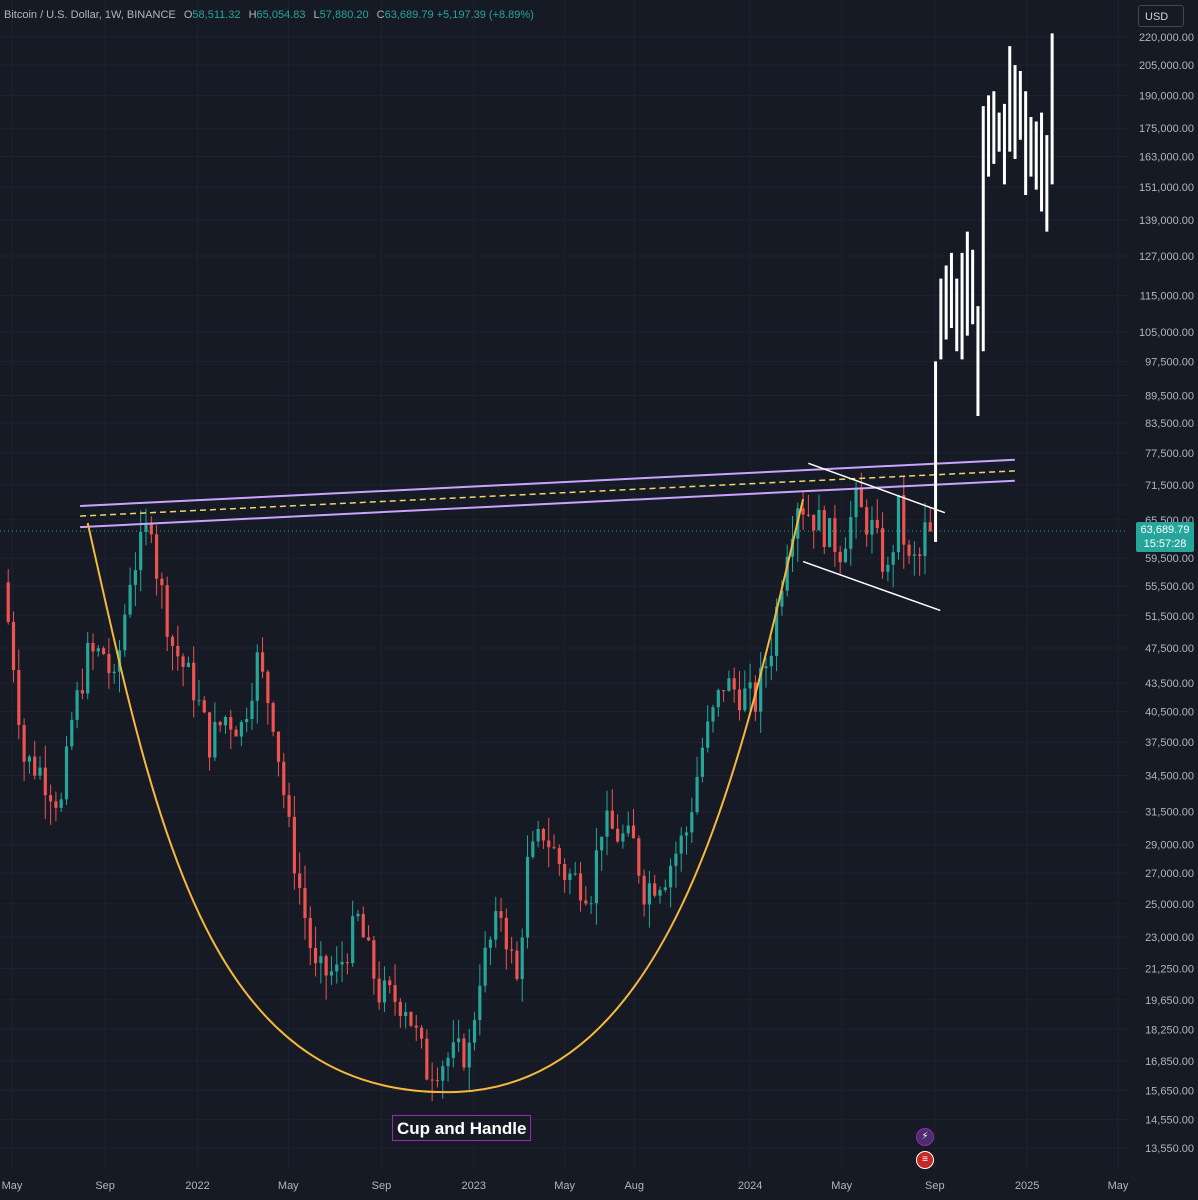 The image size is (1198, 1200). What do you see at coordinates (380, 15) in the screenshot?
I see `close-key: C` at bounding box center [380, 15].